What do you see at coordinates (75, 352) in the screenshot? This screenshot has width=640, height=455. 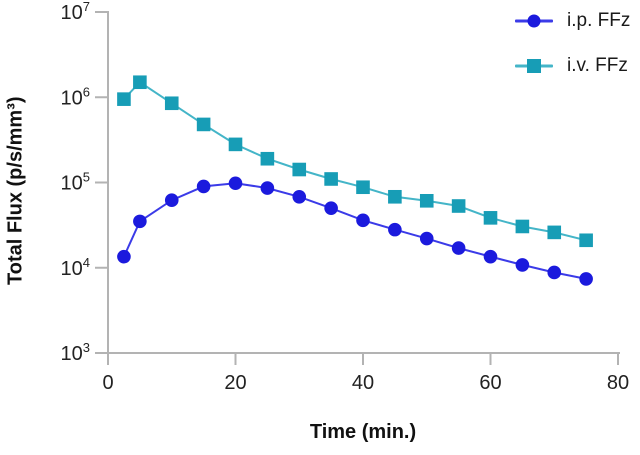 I see `y-tick-label: 10³` at bounding box center [75, 352].